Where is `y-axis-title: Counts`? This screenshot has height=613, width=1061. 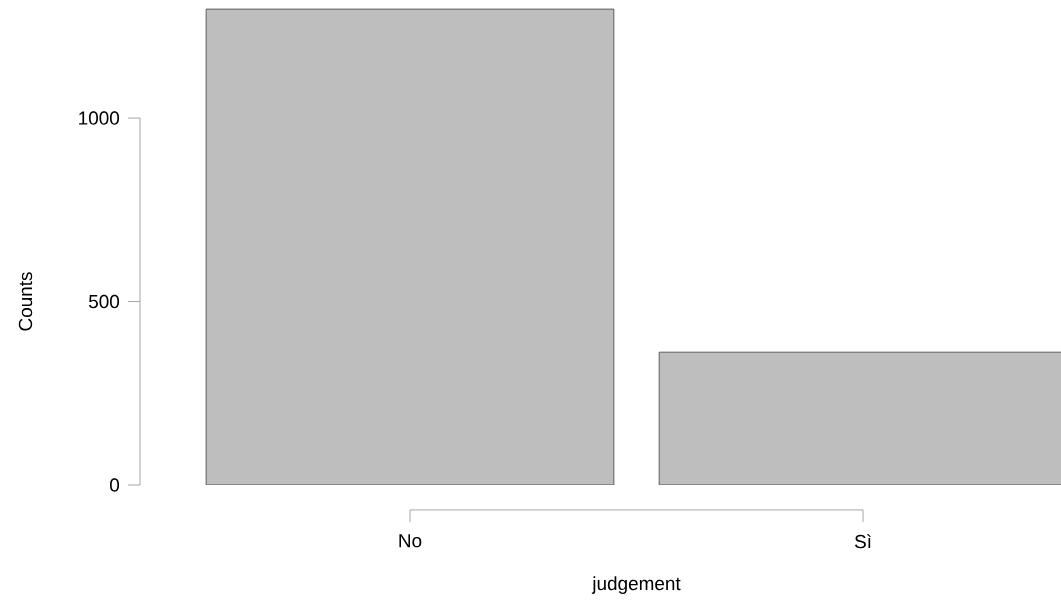
y-axis-title: Counts is located at coordinates (25, 301).